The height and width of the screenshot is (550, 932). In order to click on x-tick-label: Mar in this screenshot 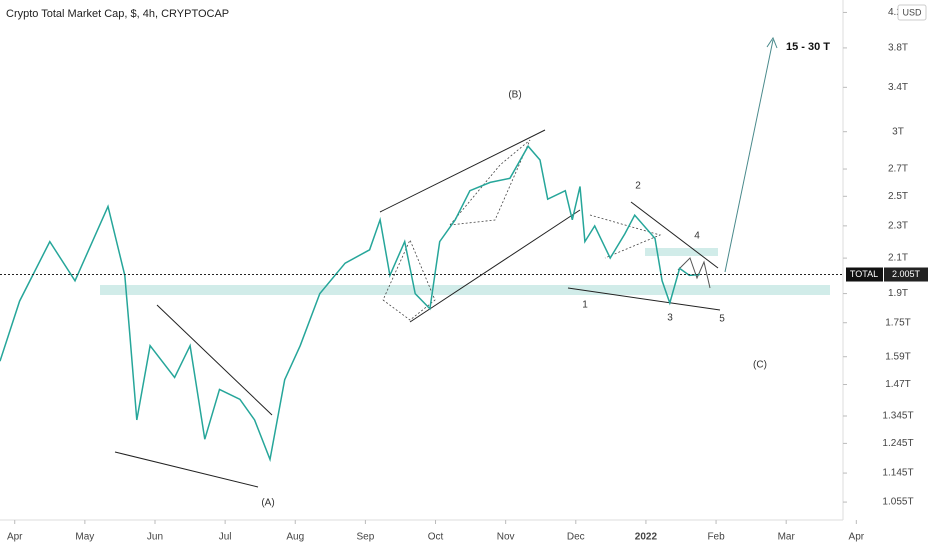, I will do `click(787, 537)`.